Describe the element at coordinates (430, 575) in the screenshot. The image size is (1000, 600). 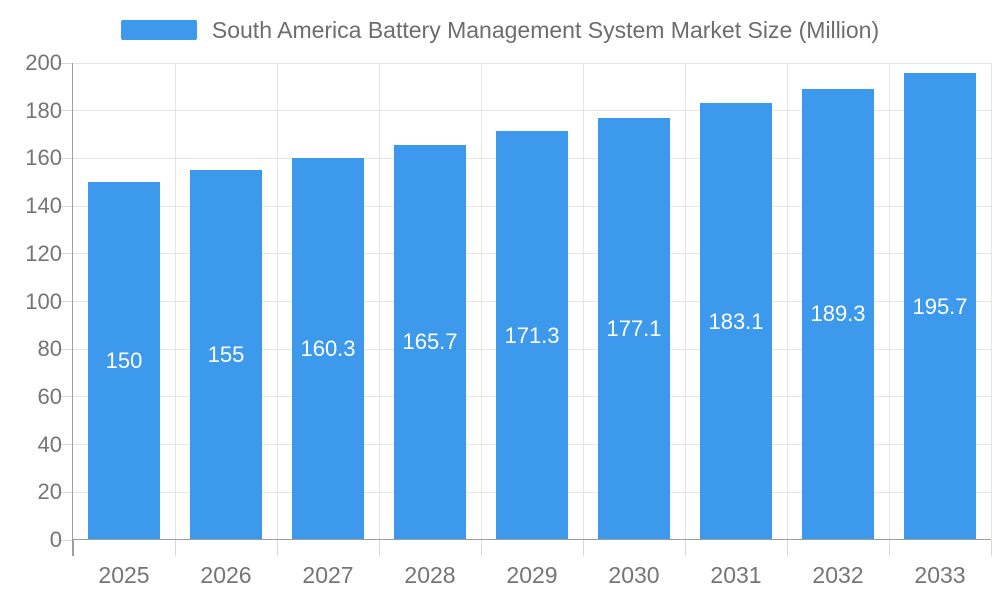
I see `x-tick-label: 2028` at that location.